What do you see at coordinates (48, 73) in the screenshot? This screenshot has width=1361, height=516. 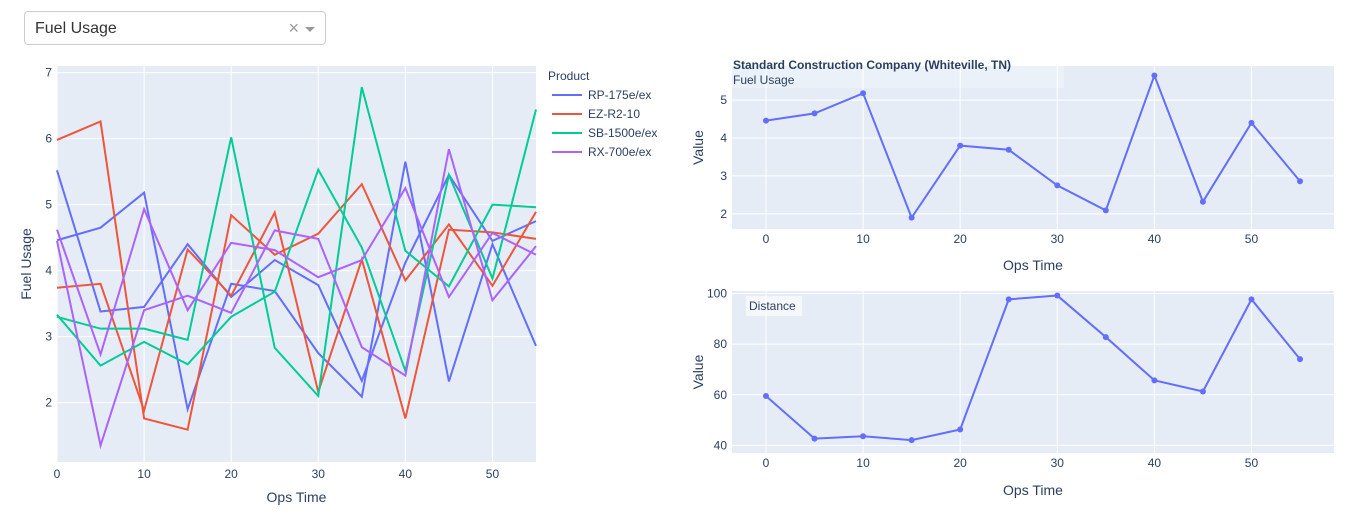 I see `y-tick-label: 7` at bounding box center [48, 73].